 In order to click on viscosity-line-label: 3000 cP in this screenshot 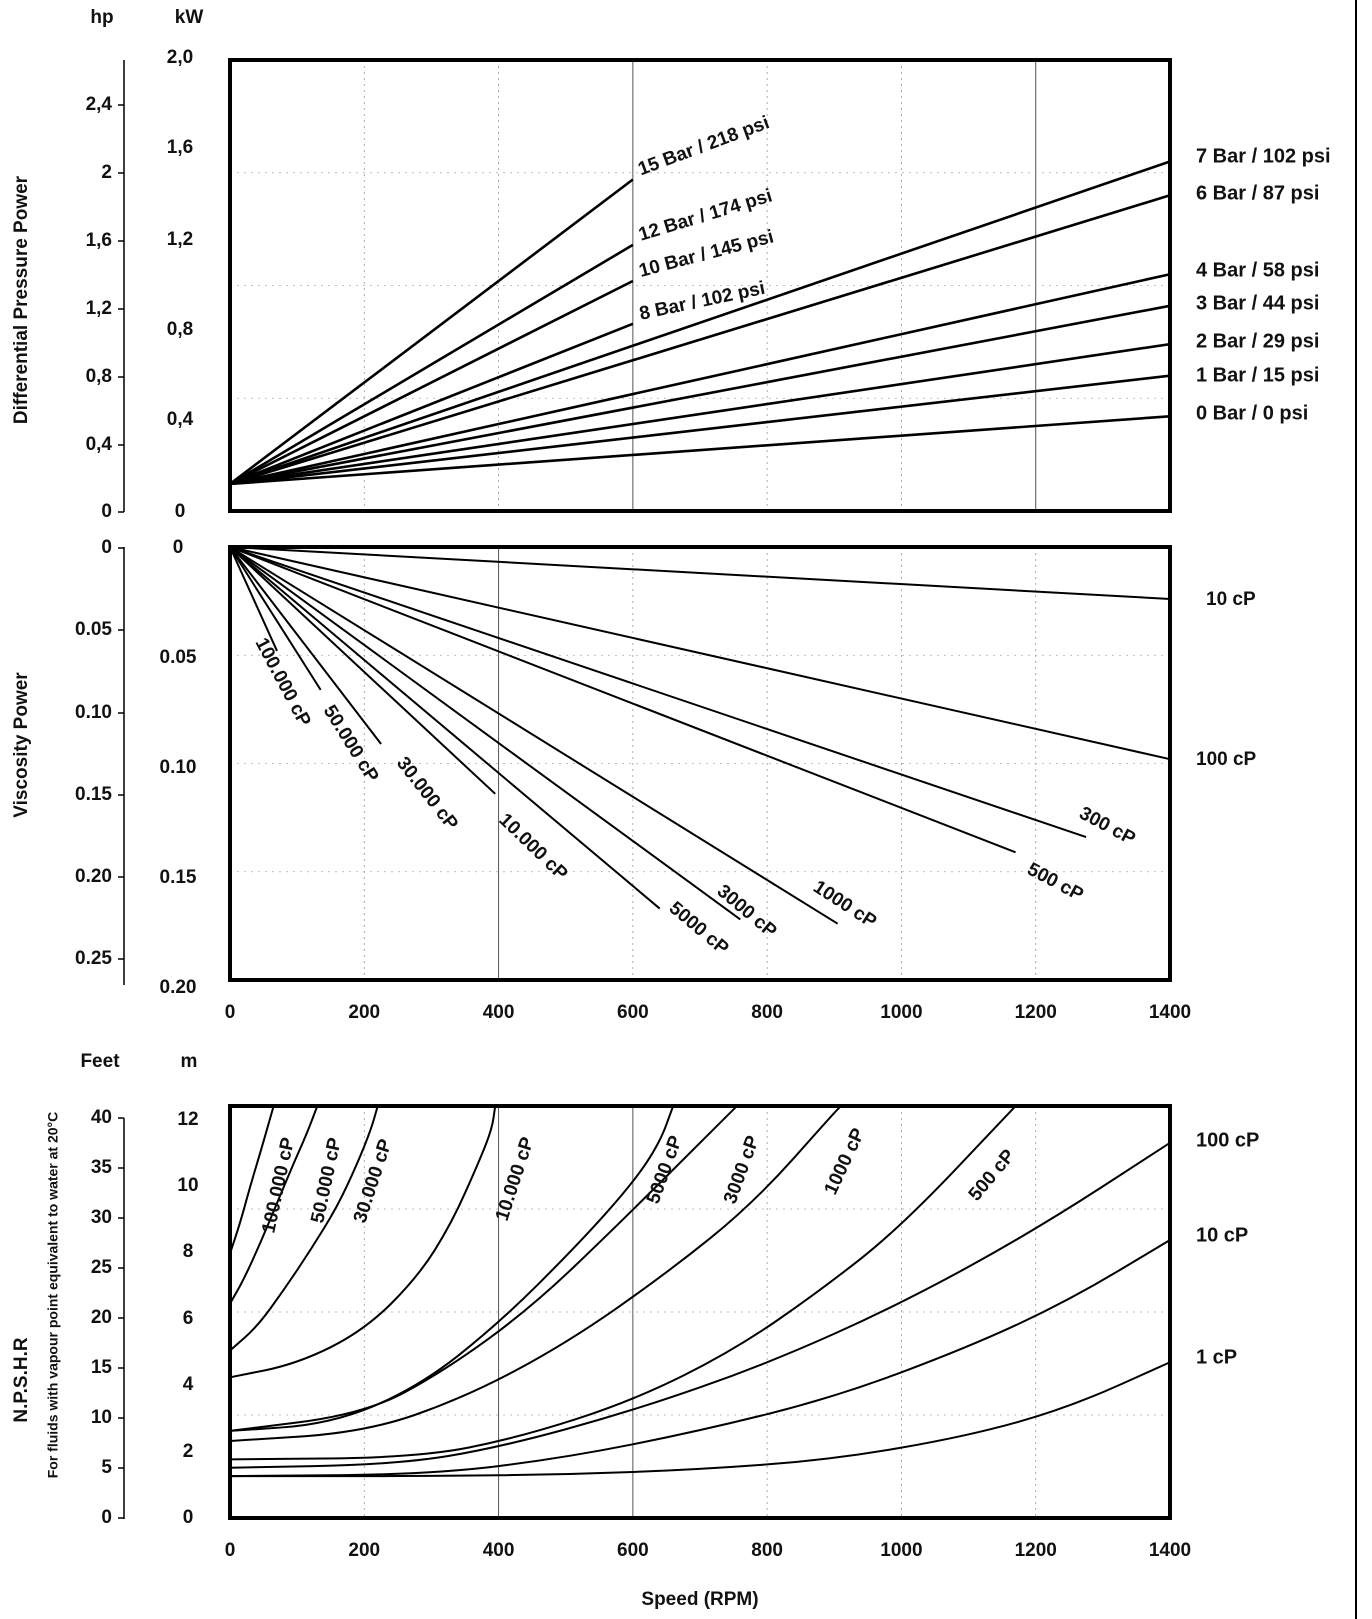, I will do `click(747, 912)`.